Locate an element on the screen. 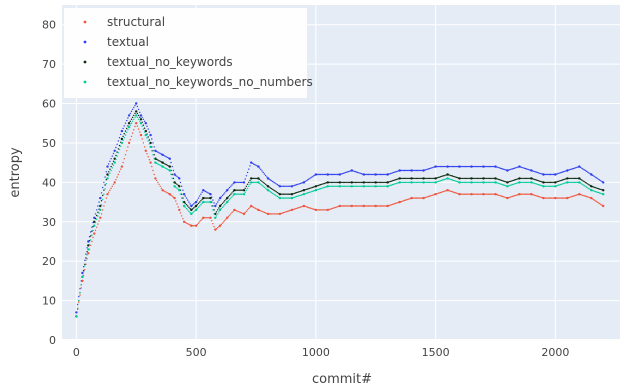 The width and height of the screenshot is (620, 388). x-tick-labels: 0 500 1000 1500 2000 is located at coordinates (321, 352).